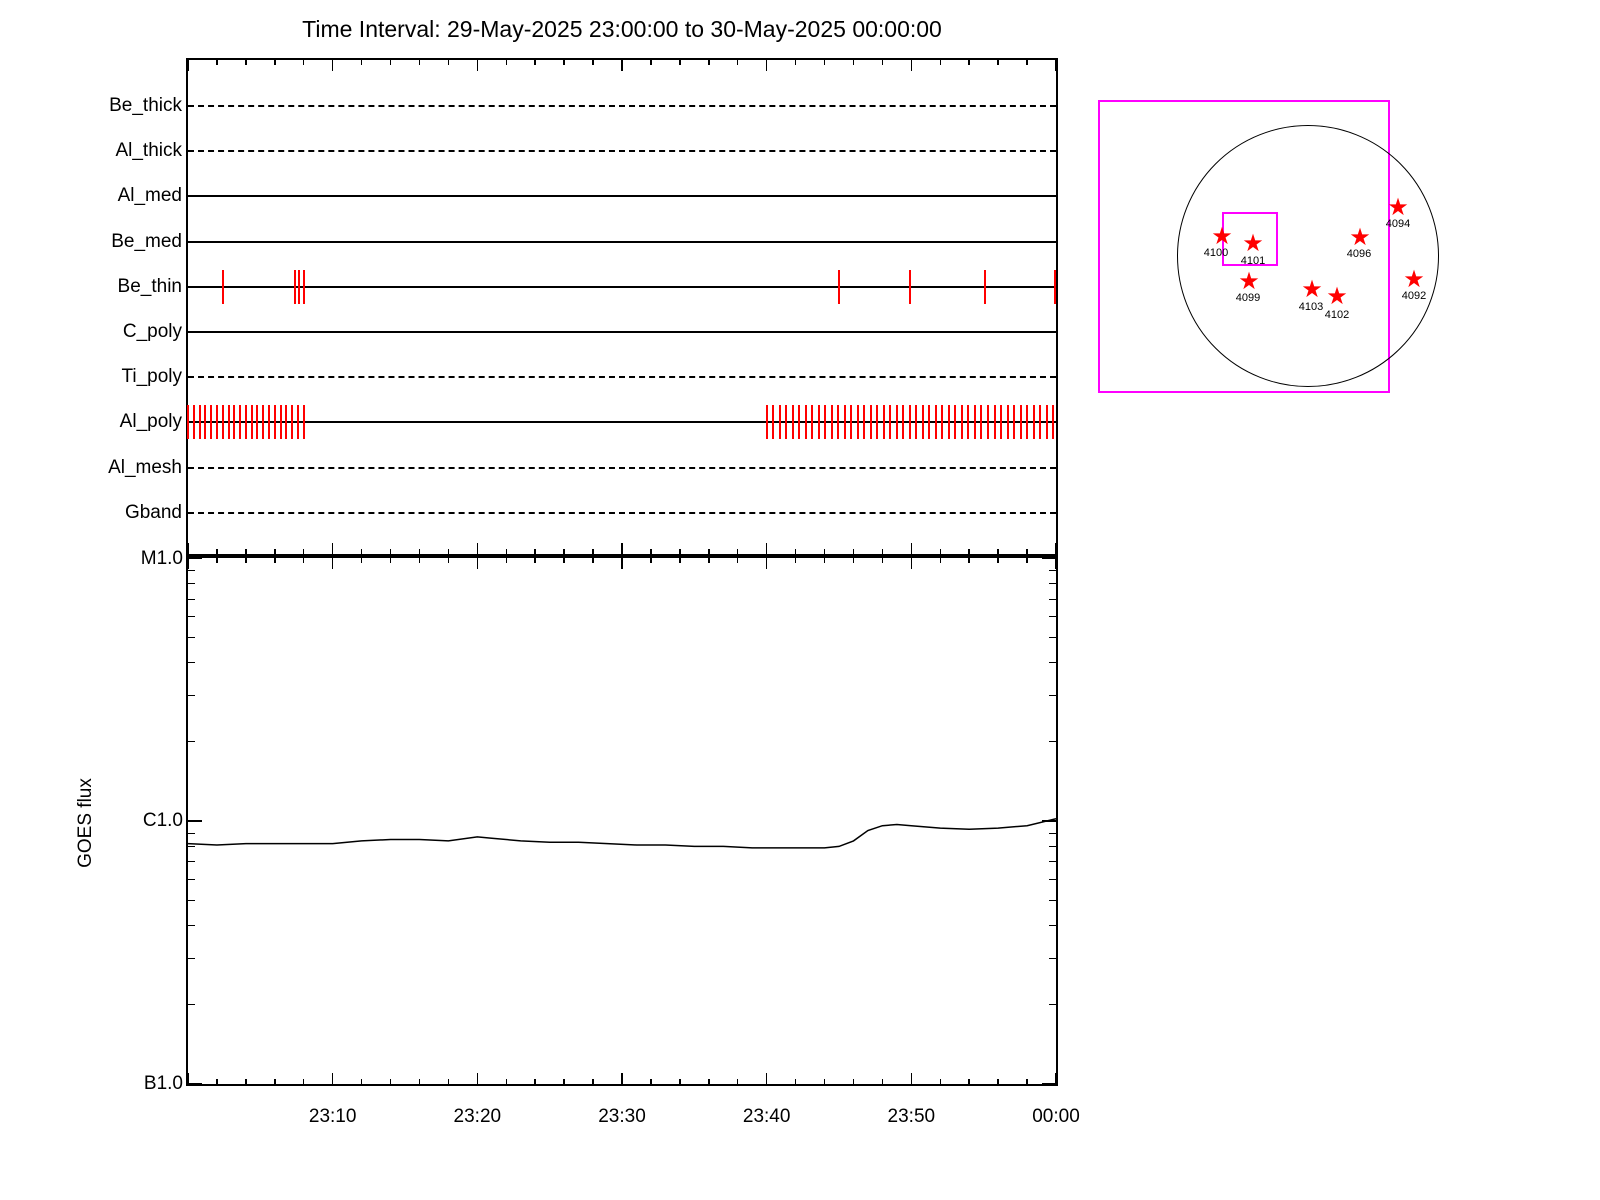  What do you see at coordinates (149, 196) in the screenshot?
I see `channel-label-al_med: Al_med` at bounding box center [149, 196].